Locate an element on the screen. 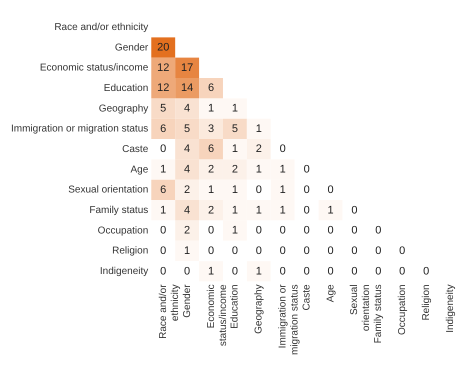 The width and height of the screenshot is (474, 366). y-tick-label: Immigration or migration status is located at coordinates (79, 129).